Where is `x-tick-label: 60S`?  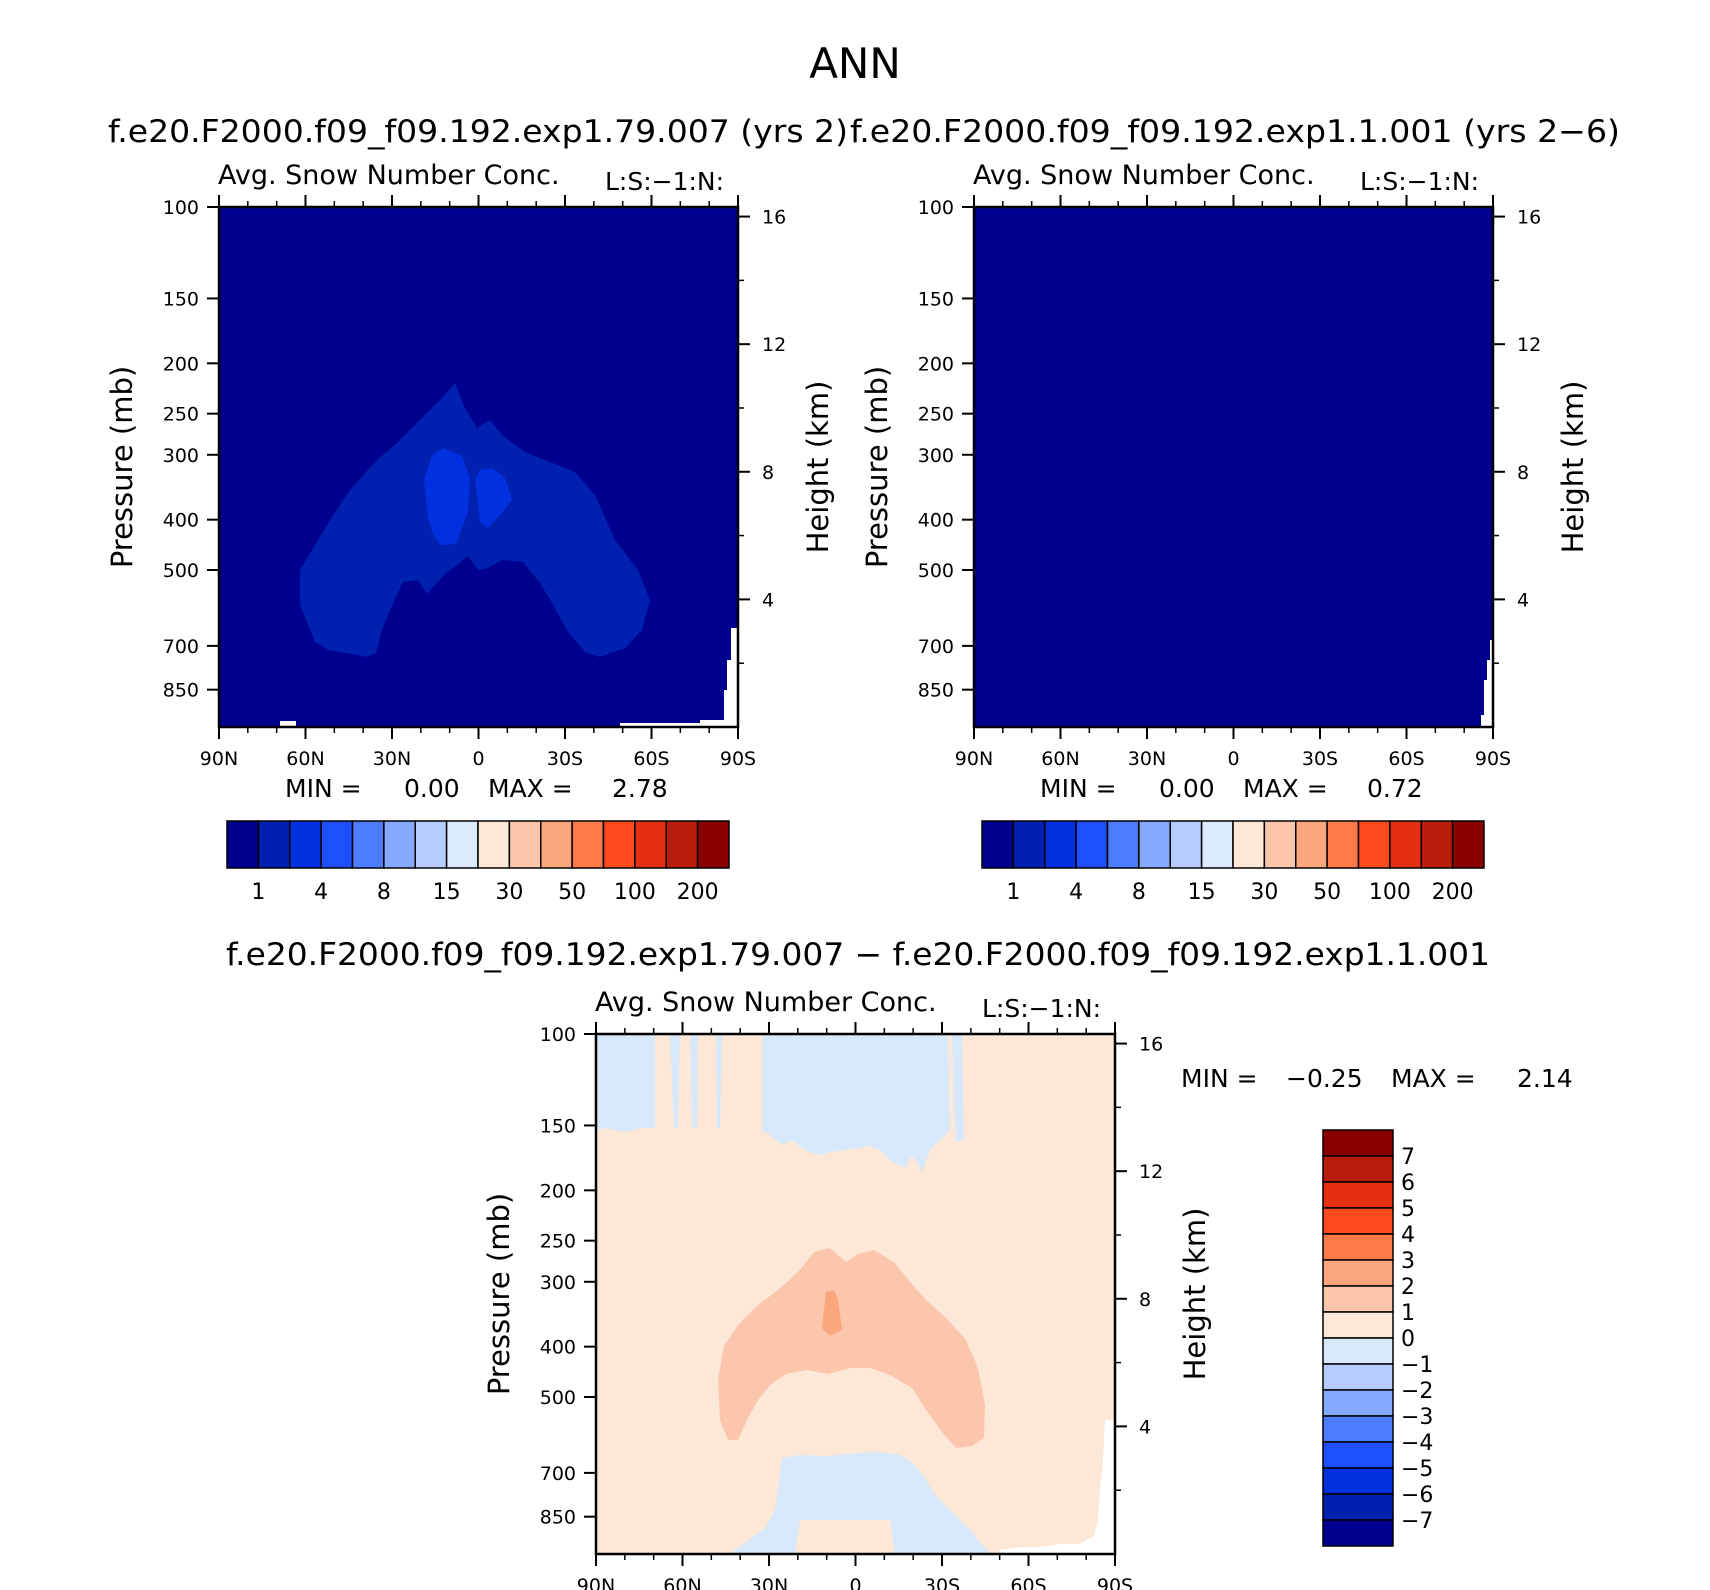 x-tick-label: 60S is located at coordinates (1028, 1582).